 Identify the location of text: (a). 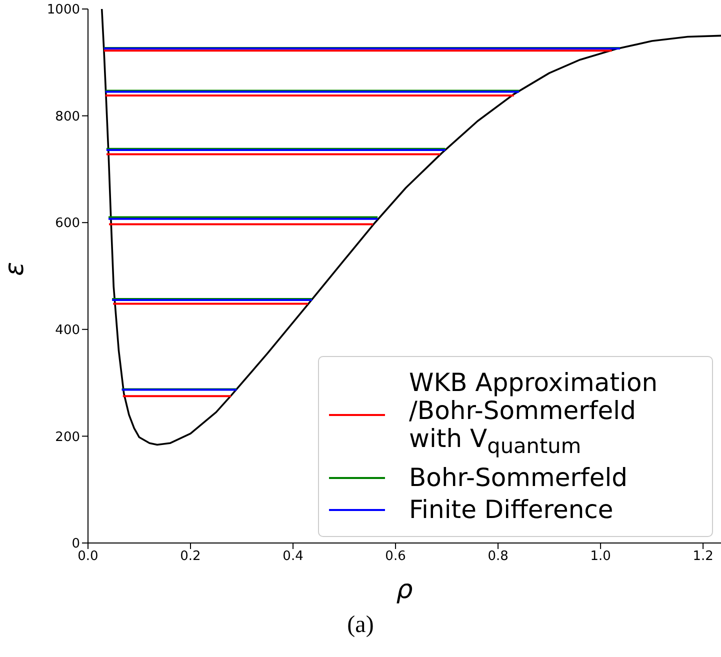
(360, 625).